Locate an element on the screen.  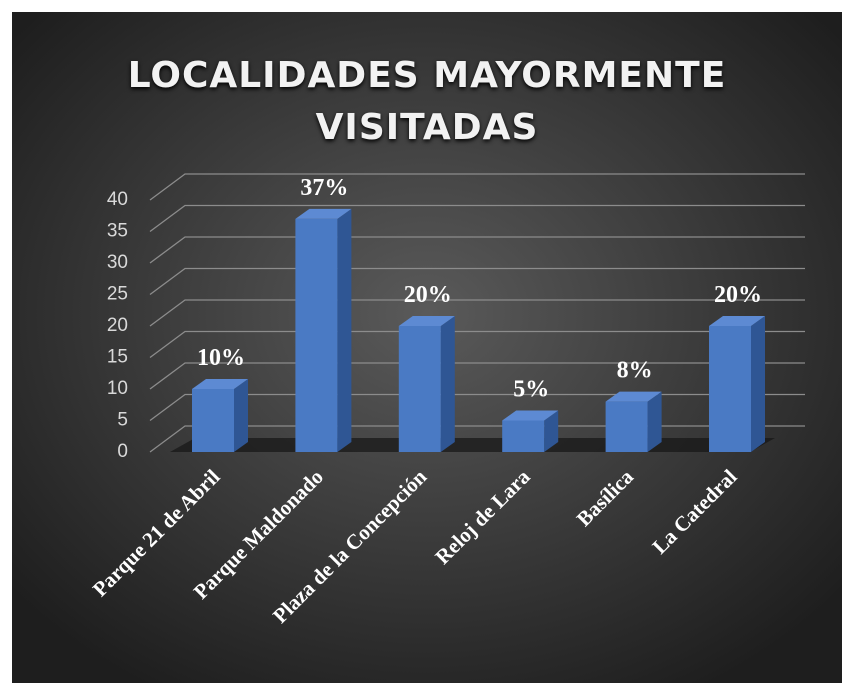
value-label: 10% is located at coordinates (221, 358).